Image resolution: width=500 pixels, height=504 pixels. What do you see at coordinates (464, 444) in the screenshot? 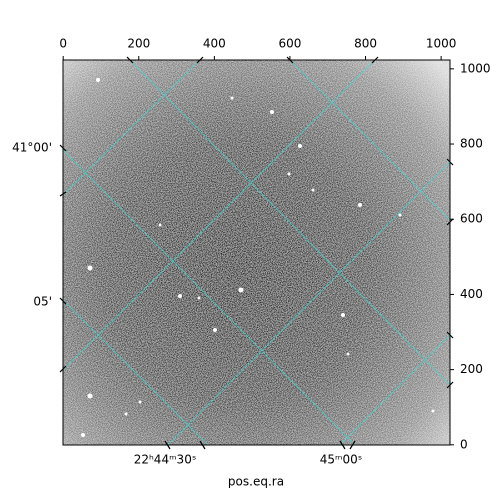
I see `y-tick-label: 0` at bounding box center [464, 444].